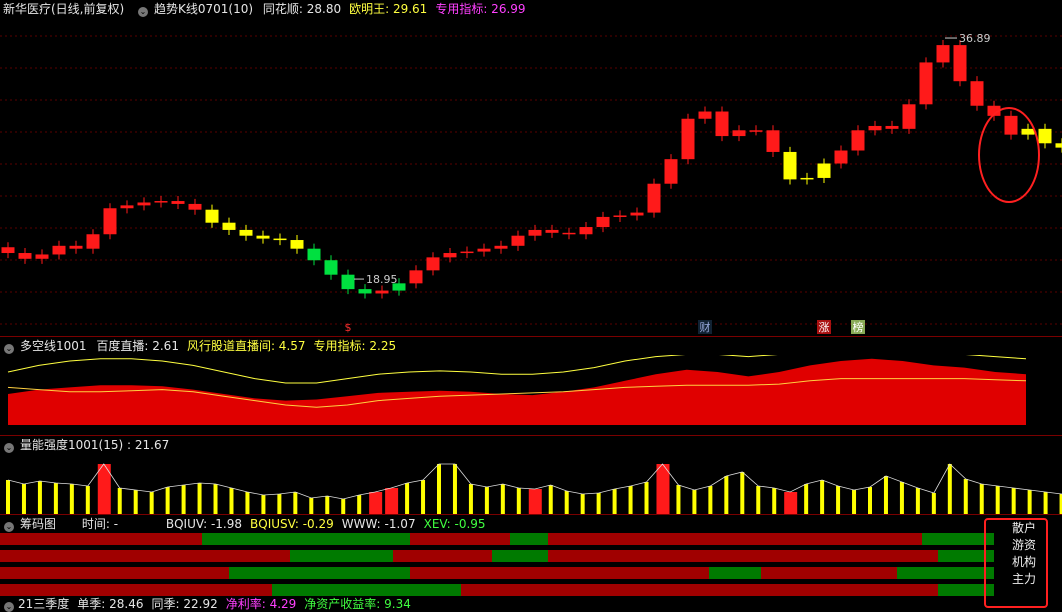 Image resolution: width=1062 pixels, height=612 pixels. Describe the element at coordinates (355, 346) in the screenshot. I see `longshort-item-2: 专用指标: 2.25` at that location.